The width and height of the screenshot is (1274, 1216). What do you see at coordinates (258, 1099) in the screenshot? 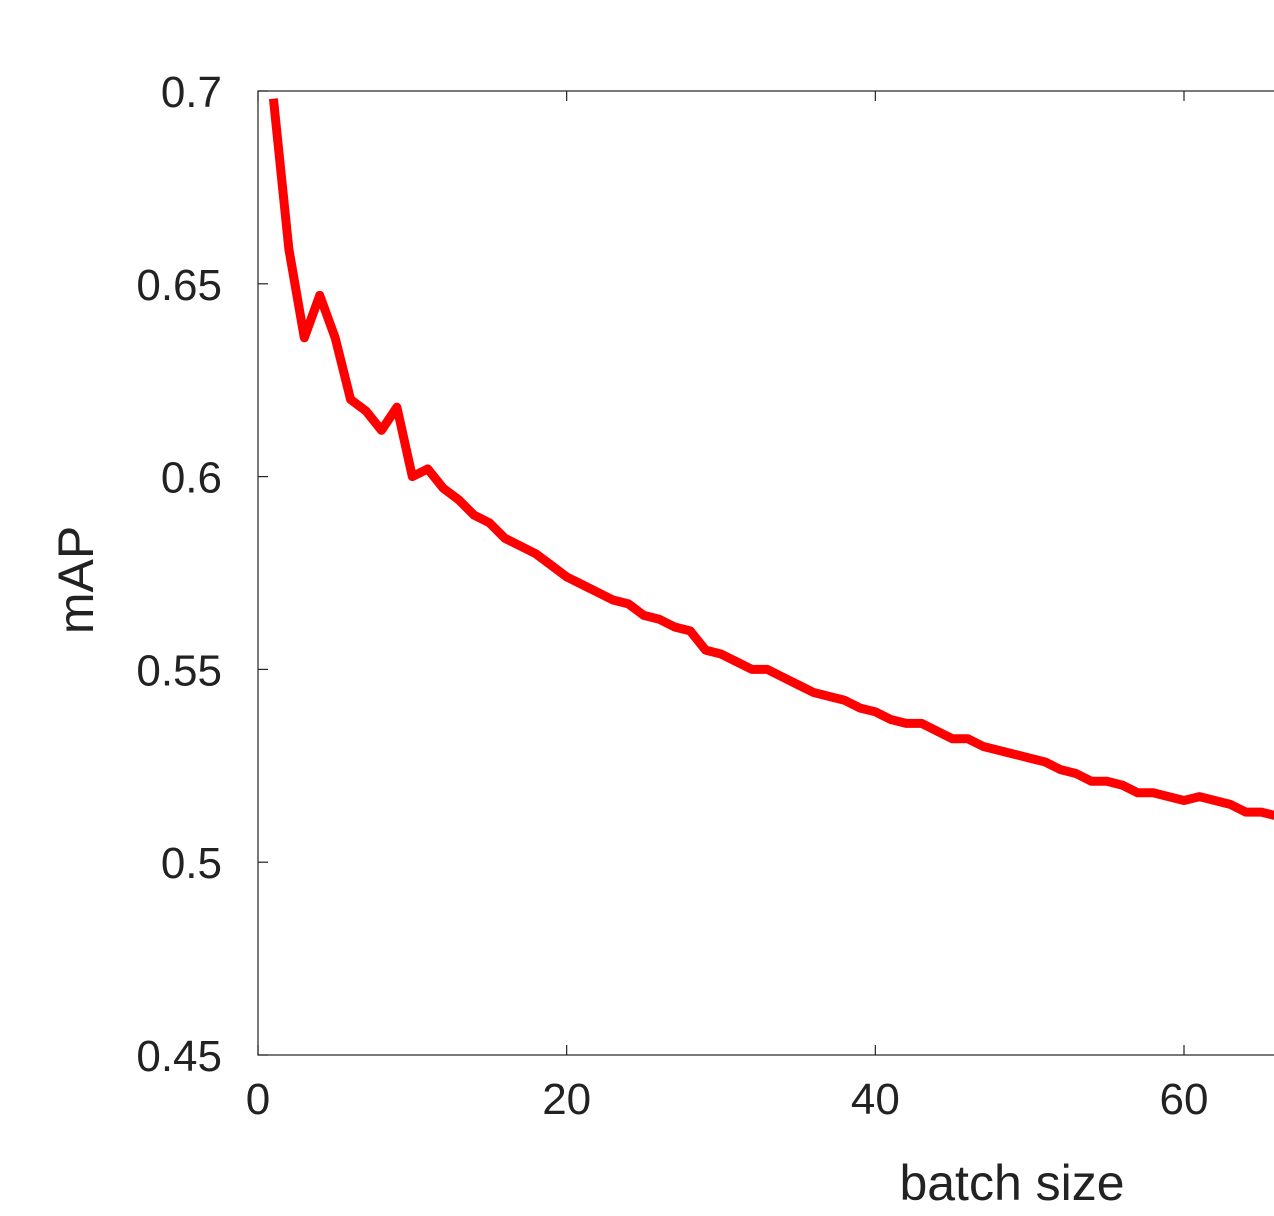
I see `x-tick-label: 0` at bounding box center [258, 1099].